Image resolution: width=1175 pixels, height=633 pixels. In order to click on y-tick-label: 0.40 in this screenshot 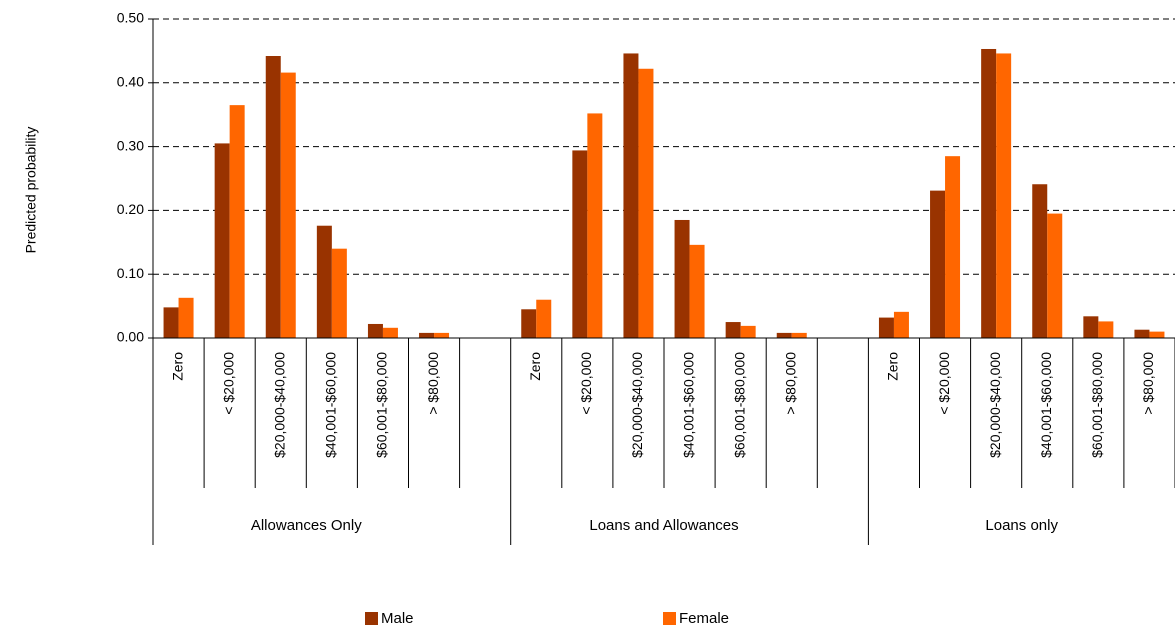, I will do `click(130, 82)`.